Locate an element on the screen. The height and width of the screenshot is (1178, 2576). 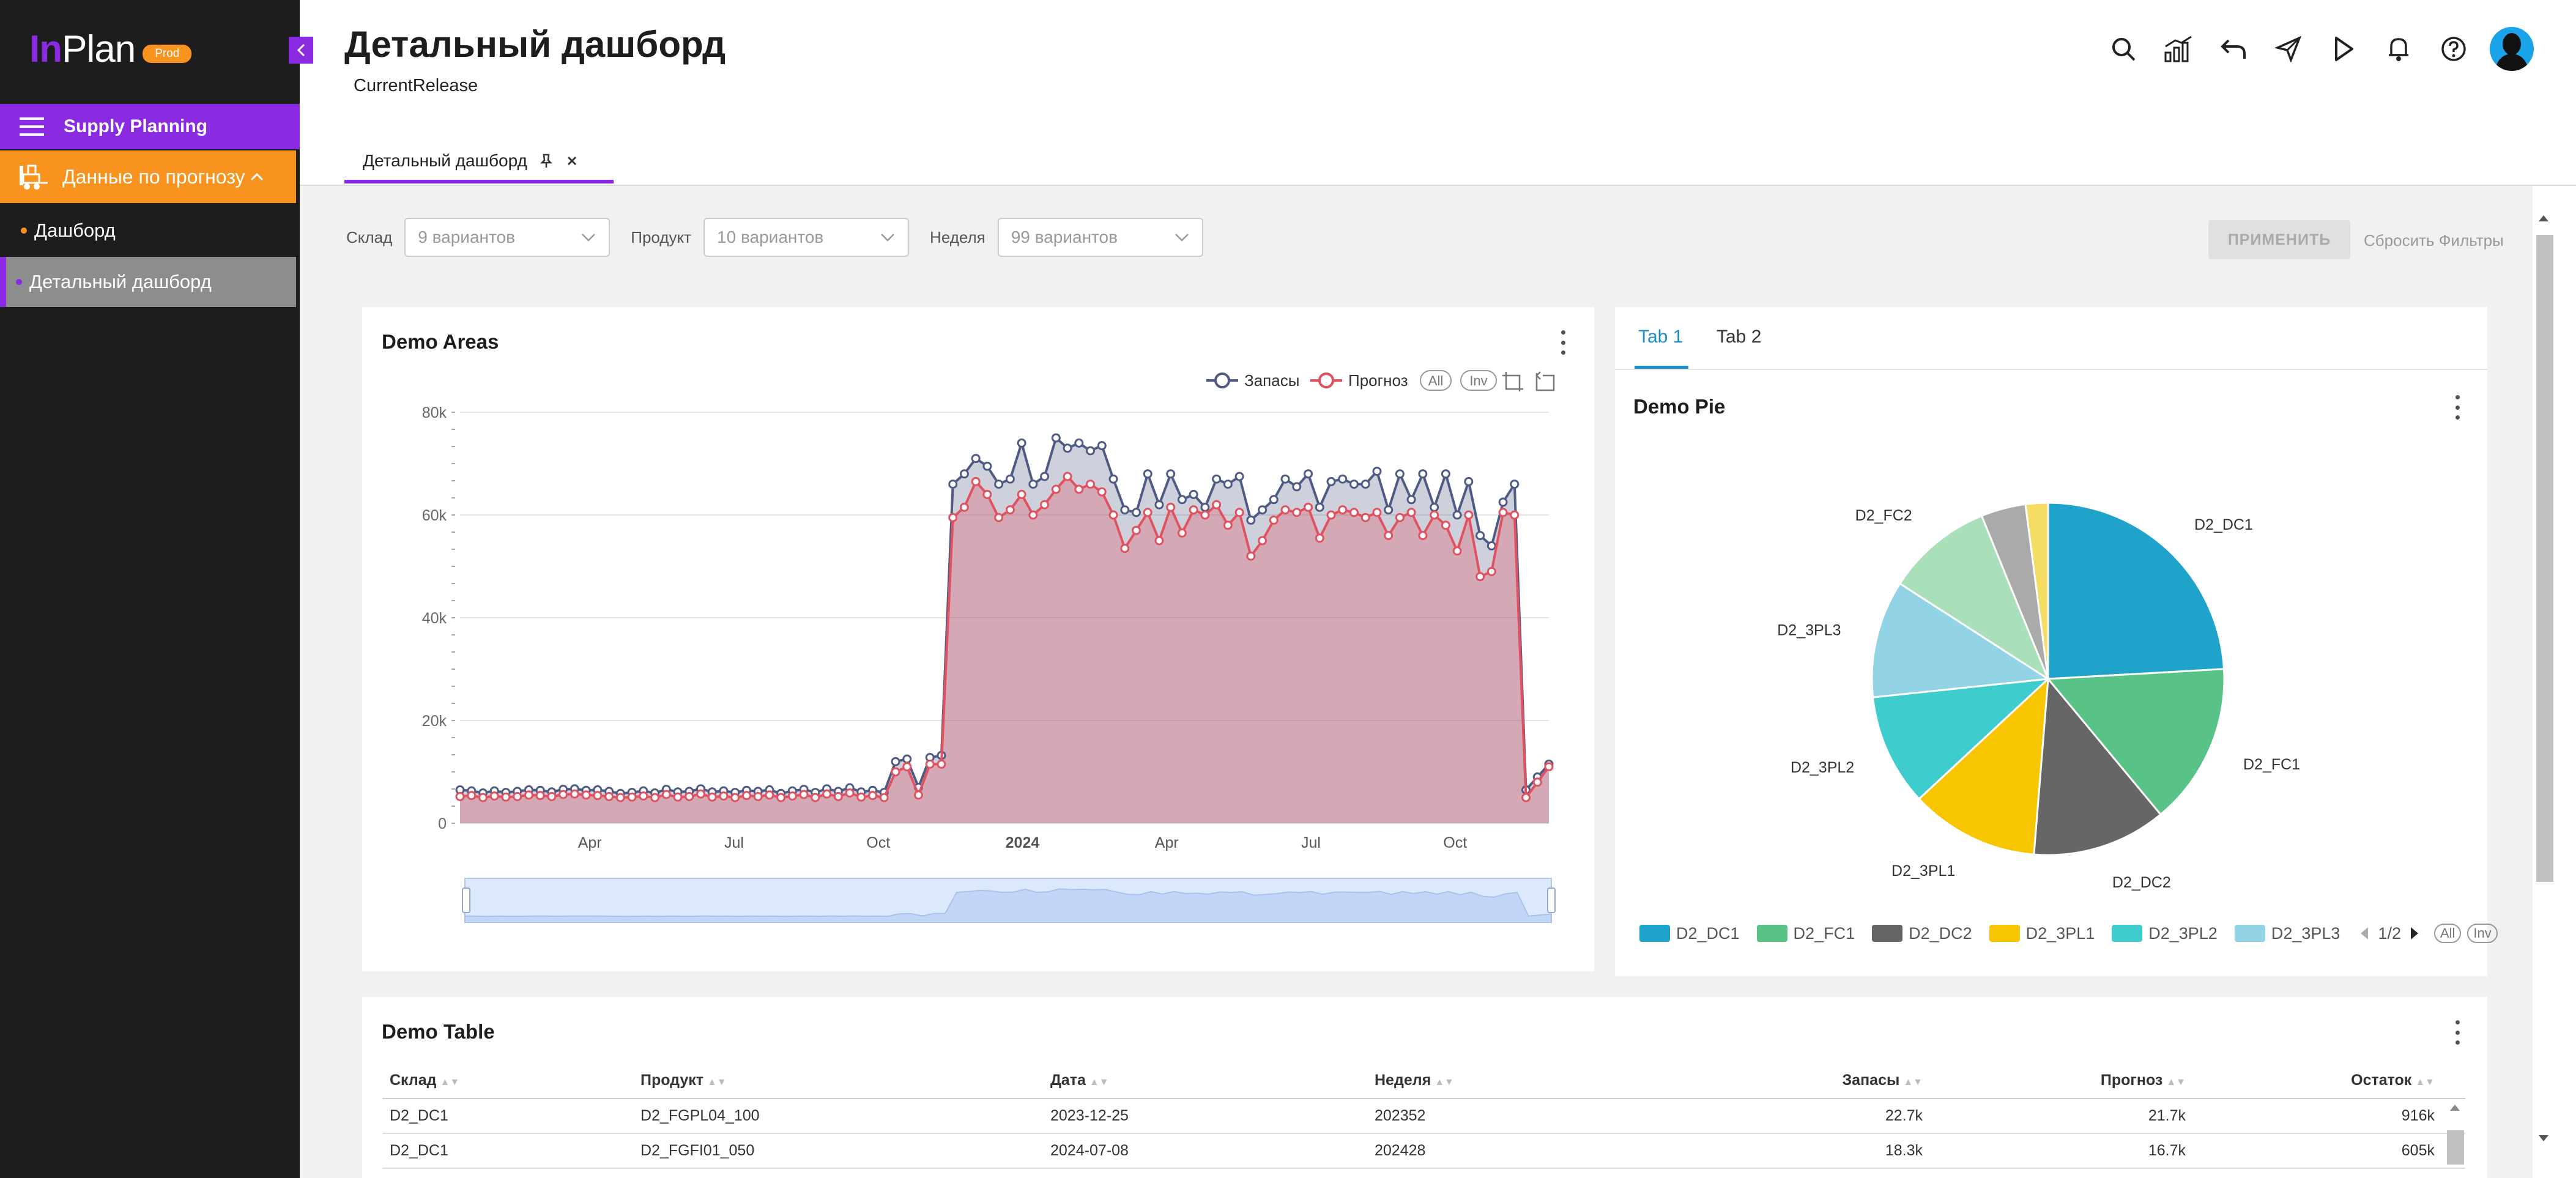
sidebar-section-forecast: Данные по прогнозу is located at coordinates (148, 176).